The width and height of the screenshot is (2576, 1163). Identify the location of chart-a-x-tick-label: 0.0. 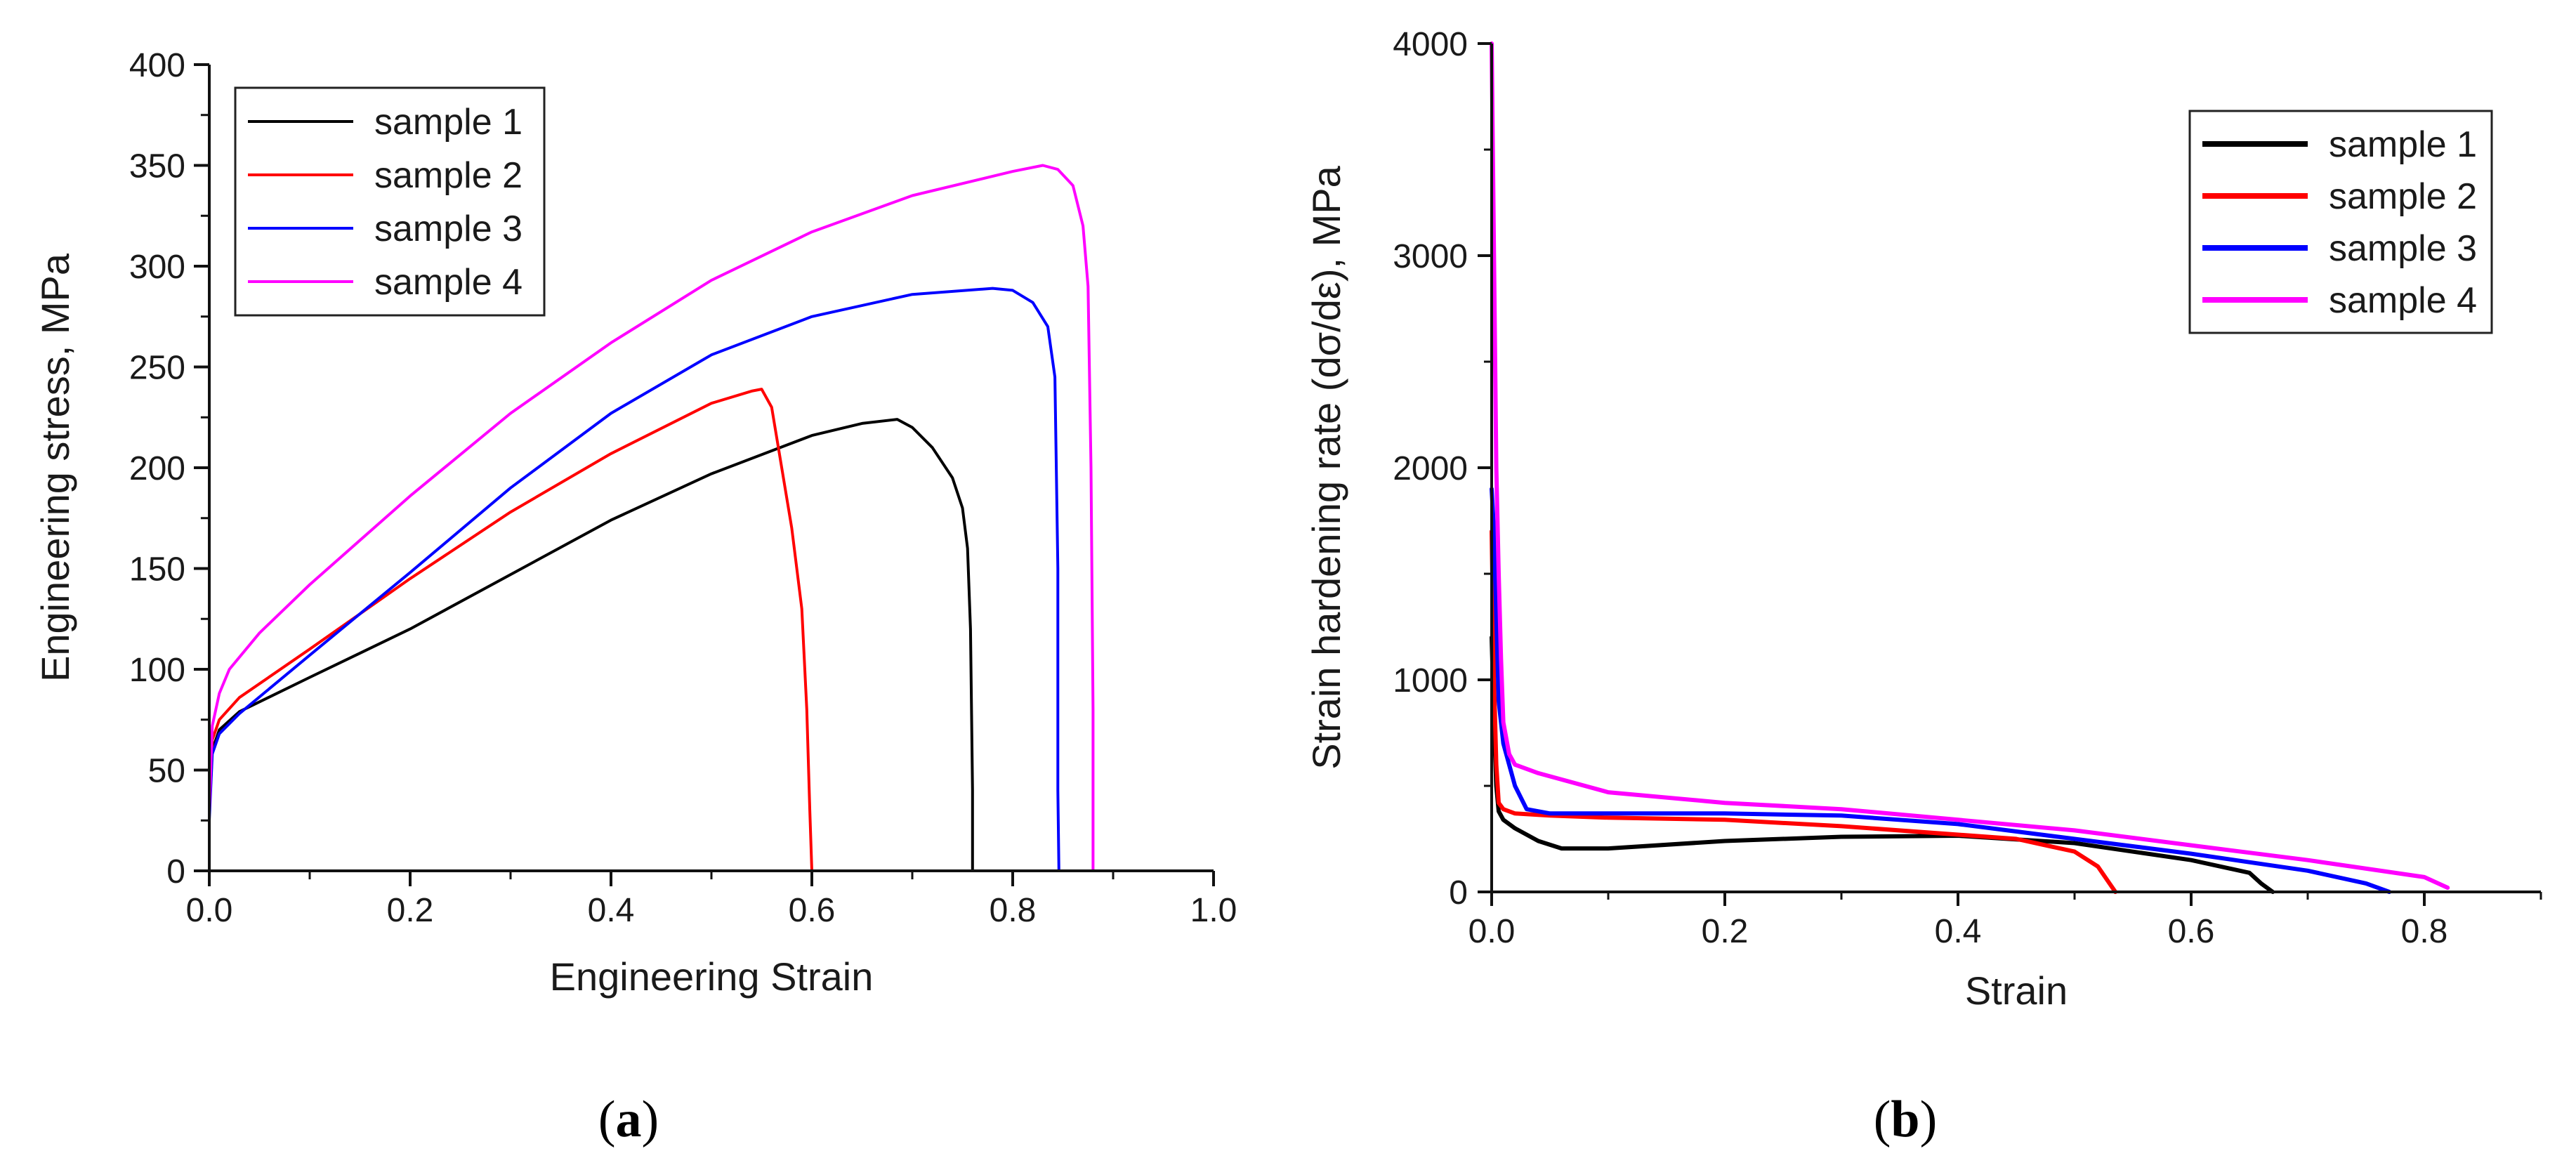
(209, 911).